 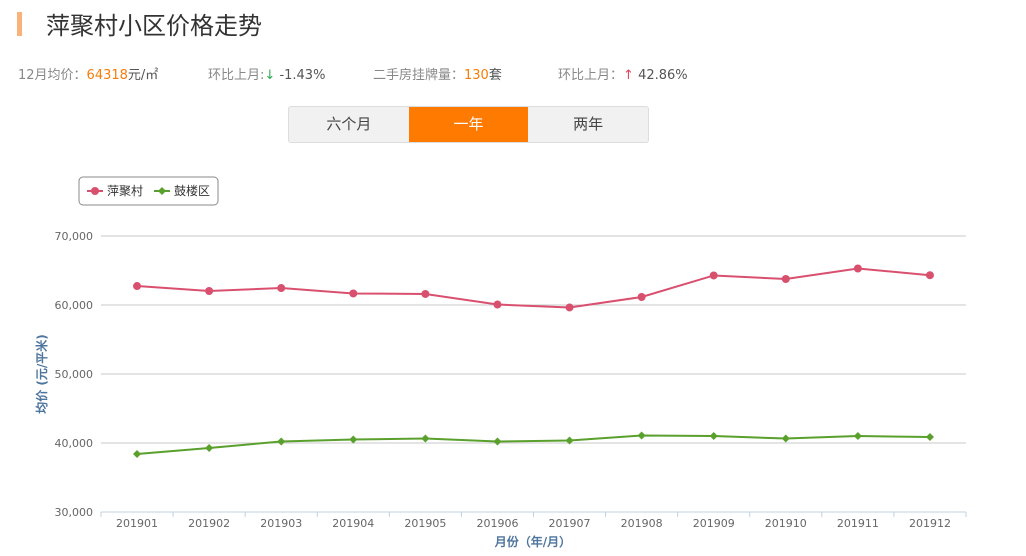 What do you see at coordinates (148, 191) in the screenshot?
I see `legend-box` at bounding box center [148, 191].